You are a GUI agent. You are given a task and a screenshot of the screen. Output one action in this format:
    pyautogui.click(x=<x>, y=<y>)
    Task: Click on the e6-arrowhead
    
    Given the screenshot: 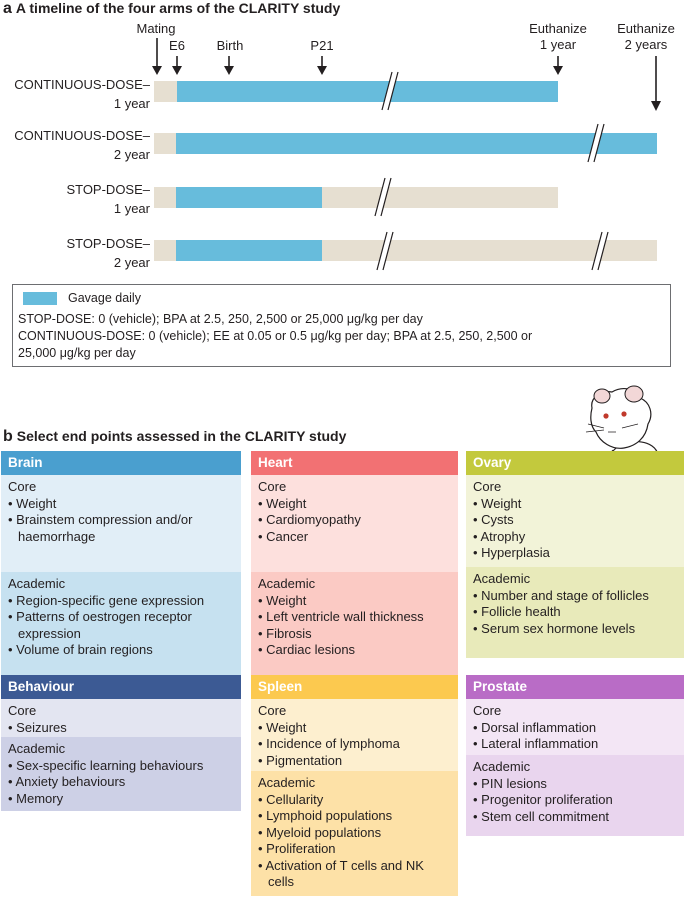 What is the action you would take?
    pyautogui.click(x=177, y=70)
    